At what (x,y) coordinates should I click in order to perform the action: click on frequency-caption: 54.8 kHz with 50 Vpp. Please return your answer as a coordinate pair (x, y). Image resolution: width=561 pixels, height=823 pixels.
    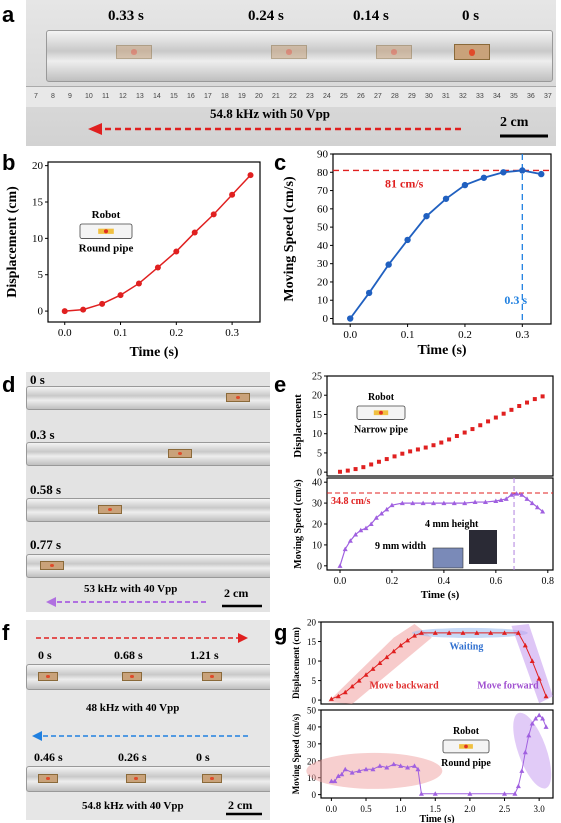
    Looking at the image, I should click on (270, 113).